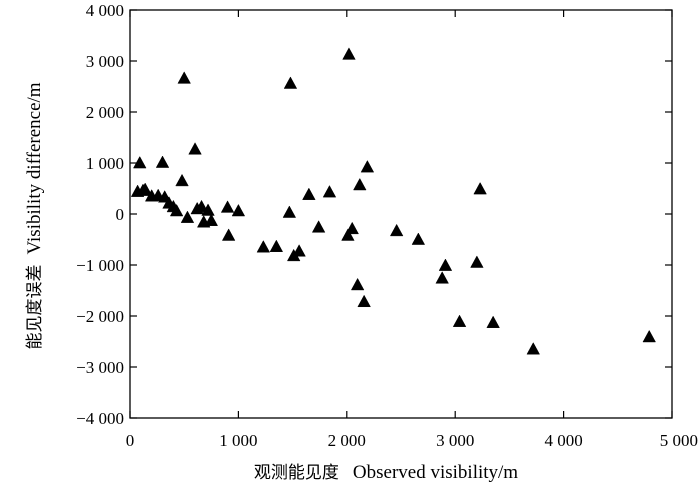 Image resolution: width=700 pixels, height=493 pixels. What do you see at coordinates (130, 440) in the screenshot?
I see `x-tick-label: 0` at bounding box center [130, 440].